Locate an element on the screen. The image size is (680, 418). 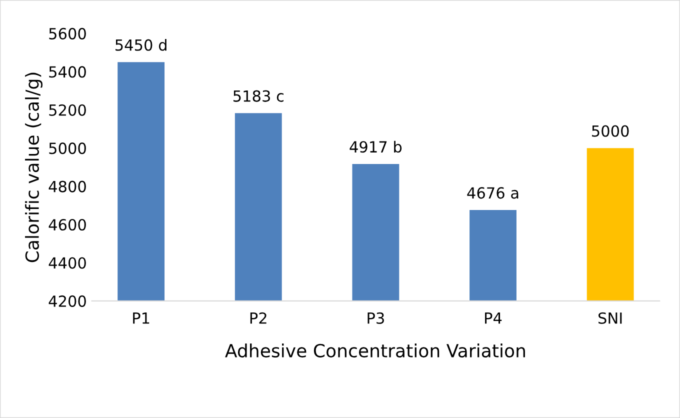
y-tick-label: 4600 is located at coordinates (67, 224).